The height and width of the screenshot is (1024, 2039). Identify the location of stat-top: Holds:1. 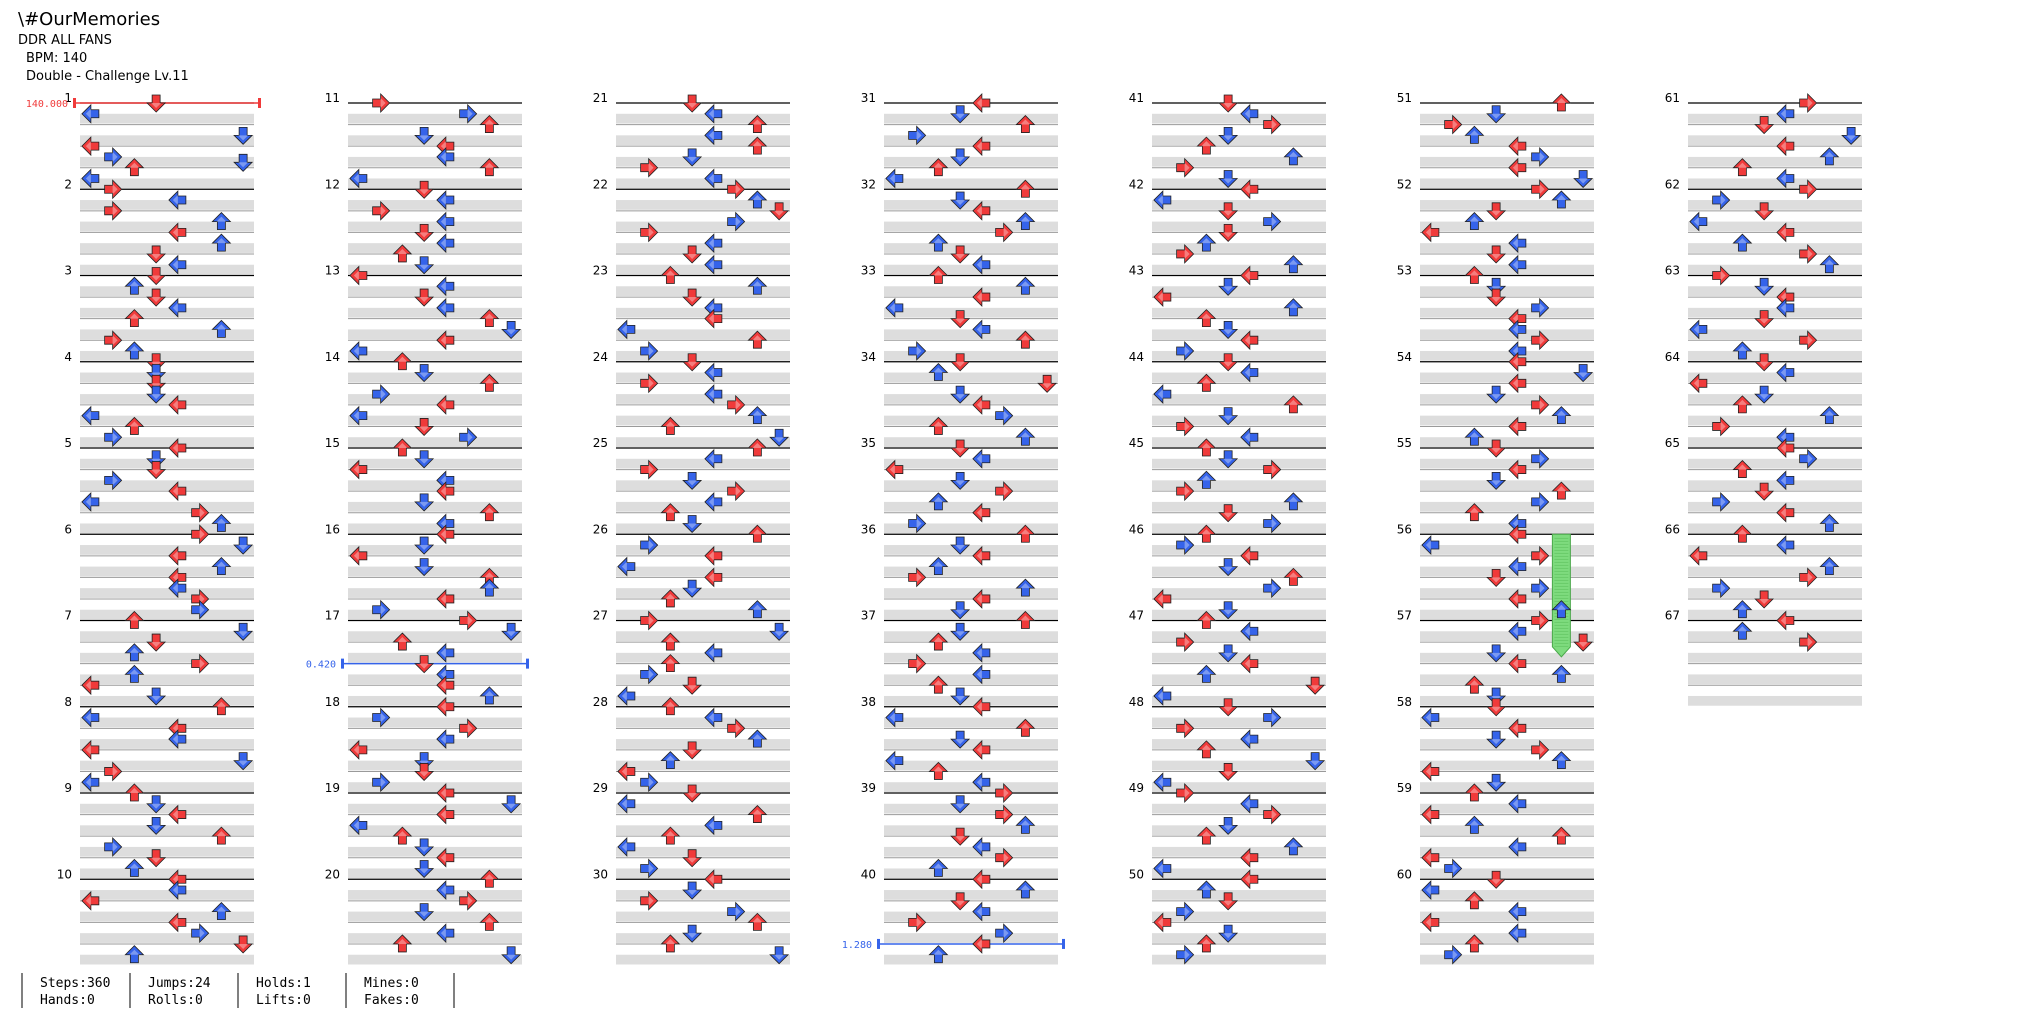
(283, 983).